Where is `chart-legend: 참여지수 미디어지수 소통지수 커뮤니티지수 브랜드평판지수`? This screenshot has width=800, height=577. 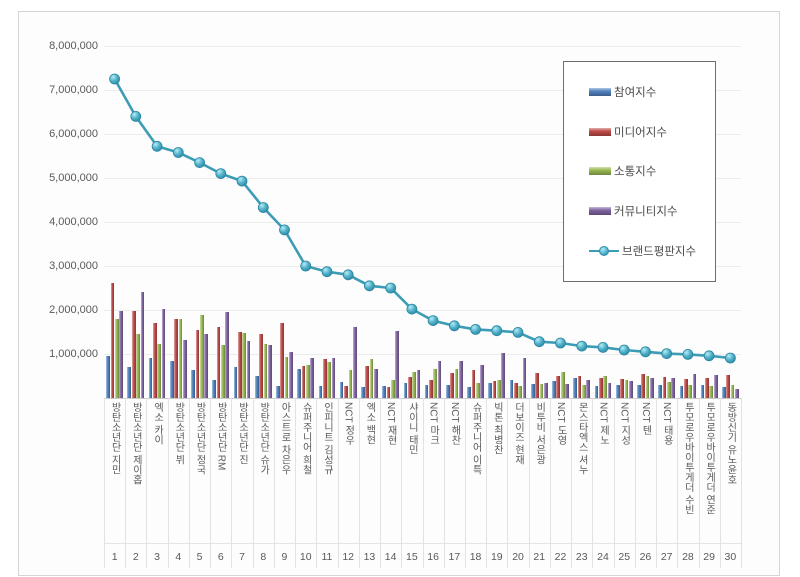
chart-legend: 참여지수 미디어지수 소통지수 커뮤니티지수 브랜드평판지수 is located at coordinates (639, 171).